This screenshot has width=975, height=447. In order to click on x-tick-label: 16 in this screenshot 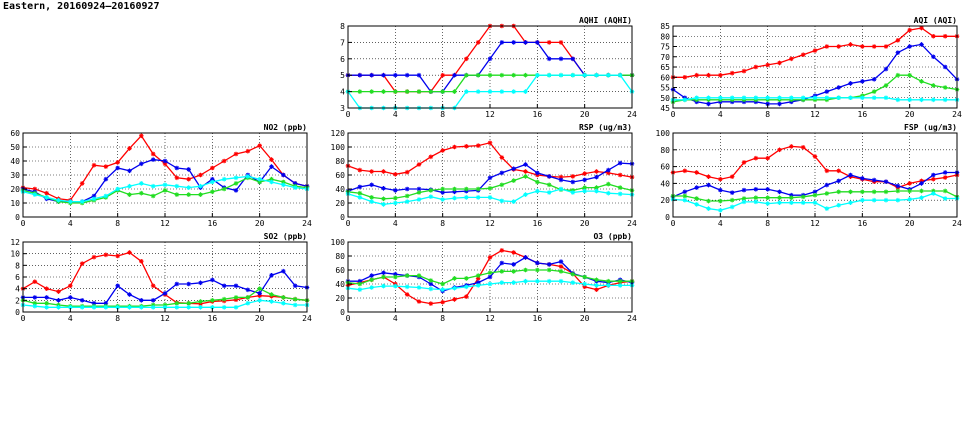, I will do `click(538, 318)`.